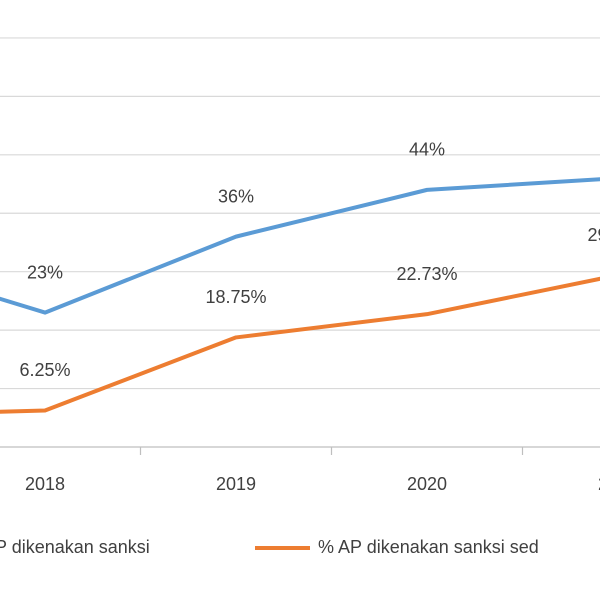 The width and height of the screenshot is (600, 600). What do you see at coordinates (593, 235) in the screenshot?
I see `data-label: 29.41%` at bounding box center [593, 235].